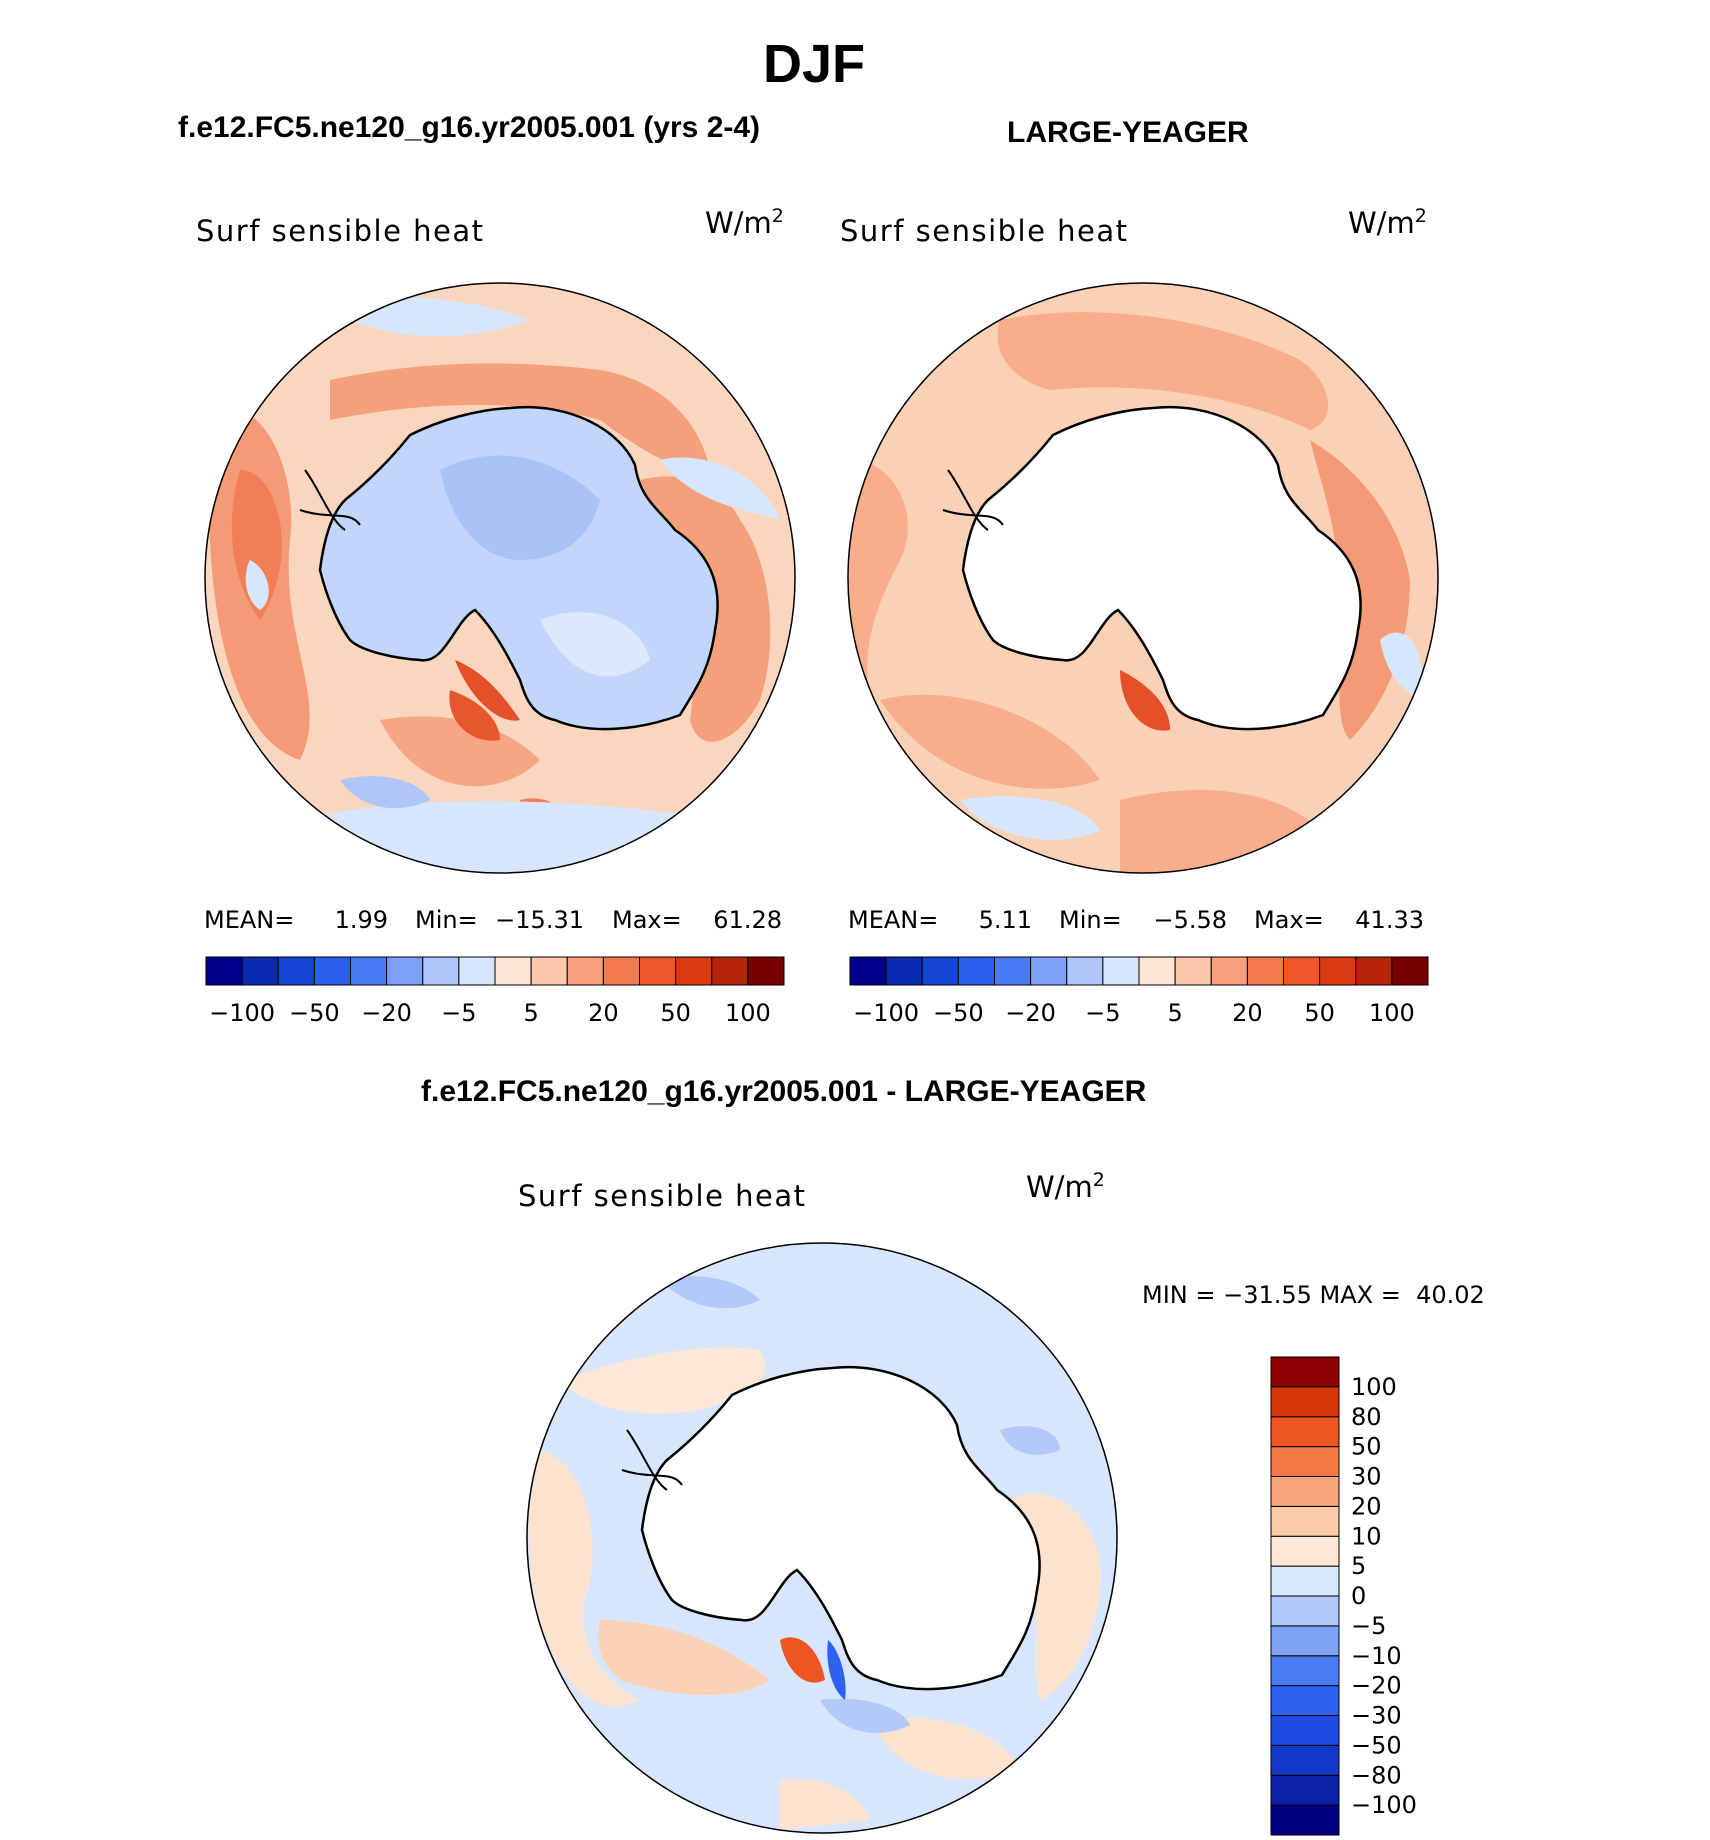  What do you see at coordinates (1368, 1626) in the screenshot?
I see `diff-colorbar-tick-label: −5` at bounding box center [1368, 1626].